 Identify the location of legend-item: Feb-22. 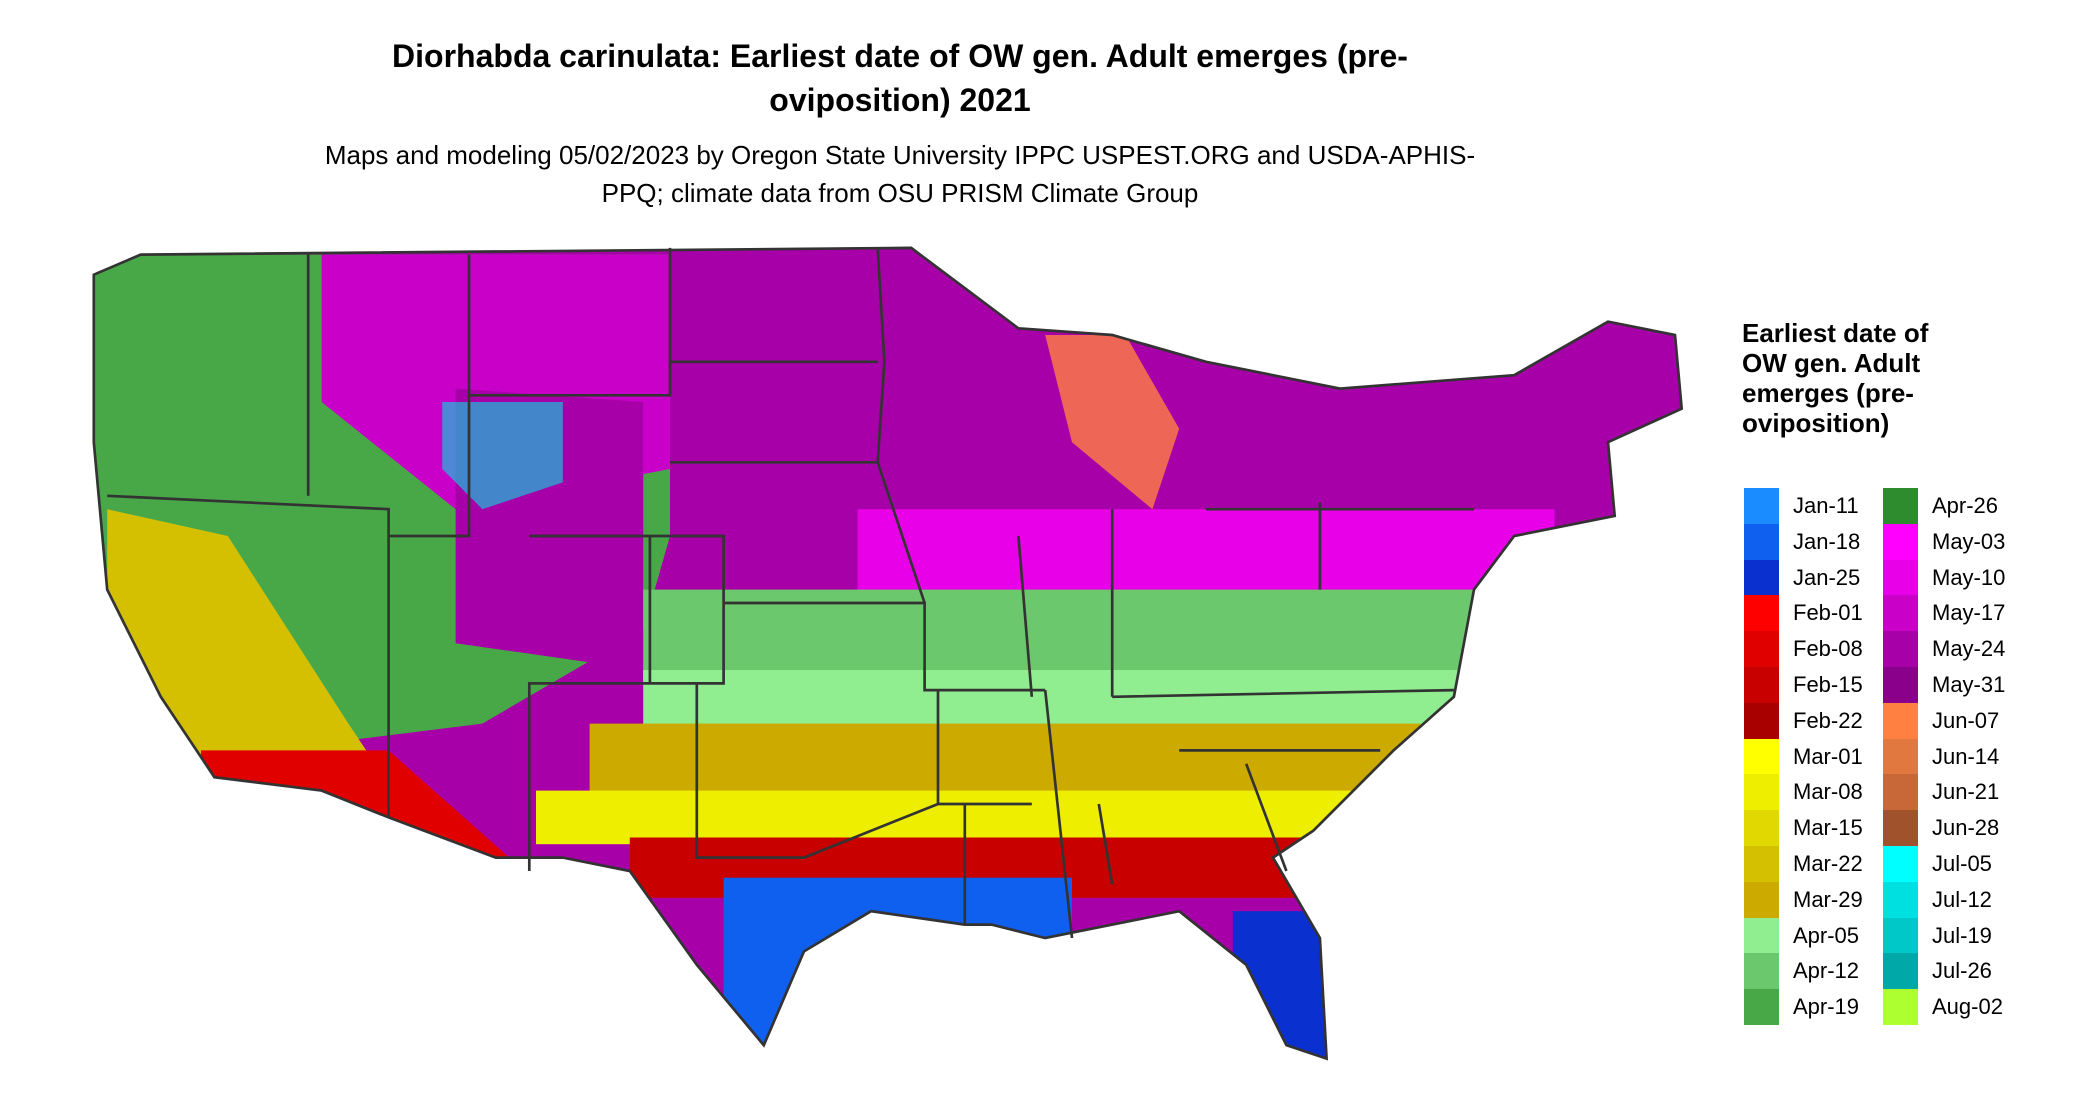
(1803, 720).